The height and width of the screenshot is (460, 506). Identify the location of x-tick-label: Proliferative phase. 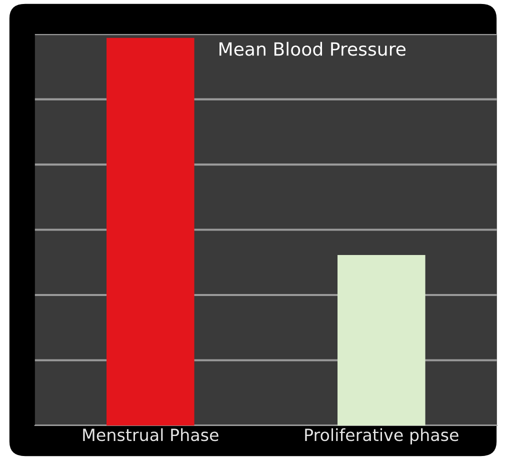
(381, 436).